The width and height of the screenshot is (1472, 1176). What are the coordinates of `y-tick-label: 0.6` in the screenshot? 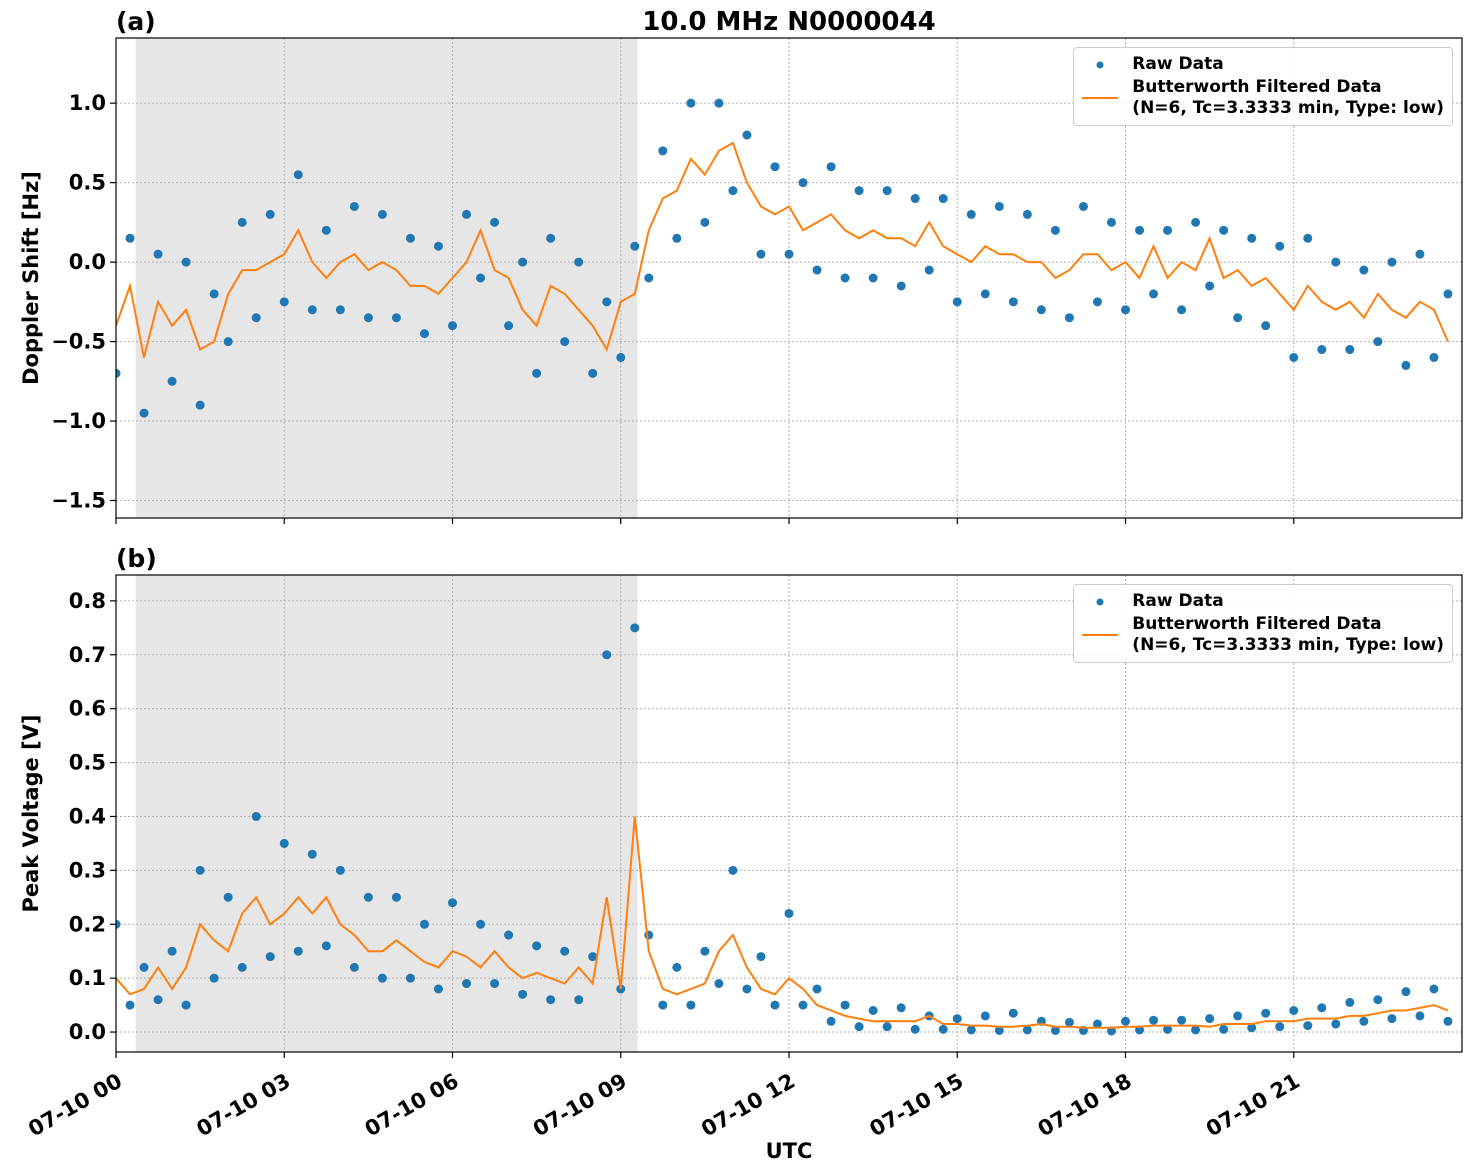 It's located at (87, 709).